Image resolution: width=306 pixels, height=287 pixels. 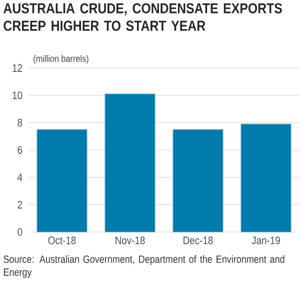 I want to click on y-tick-label: 12, so click(x=17, y=68).